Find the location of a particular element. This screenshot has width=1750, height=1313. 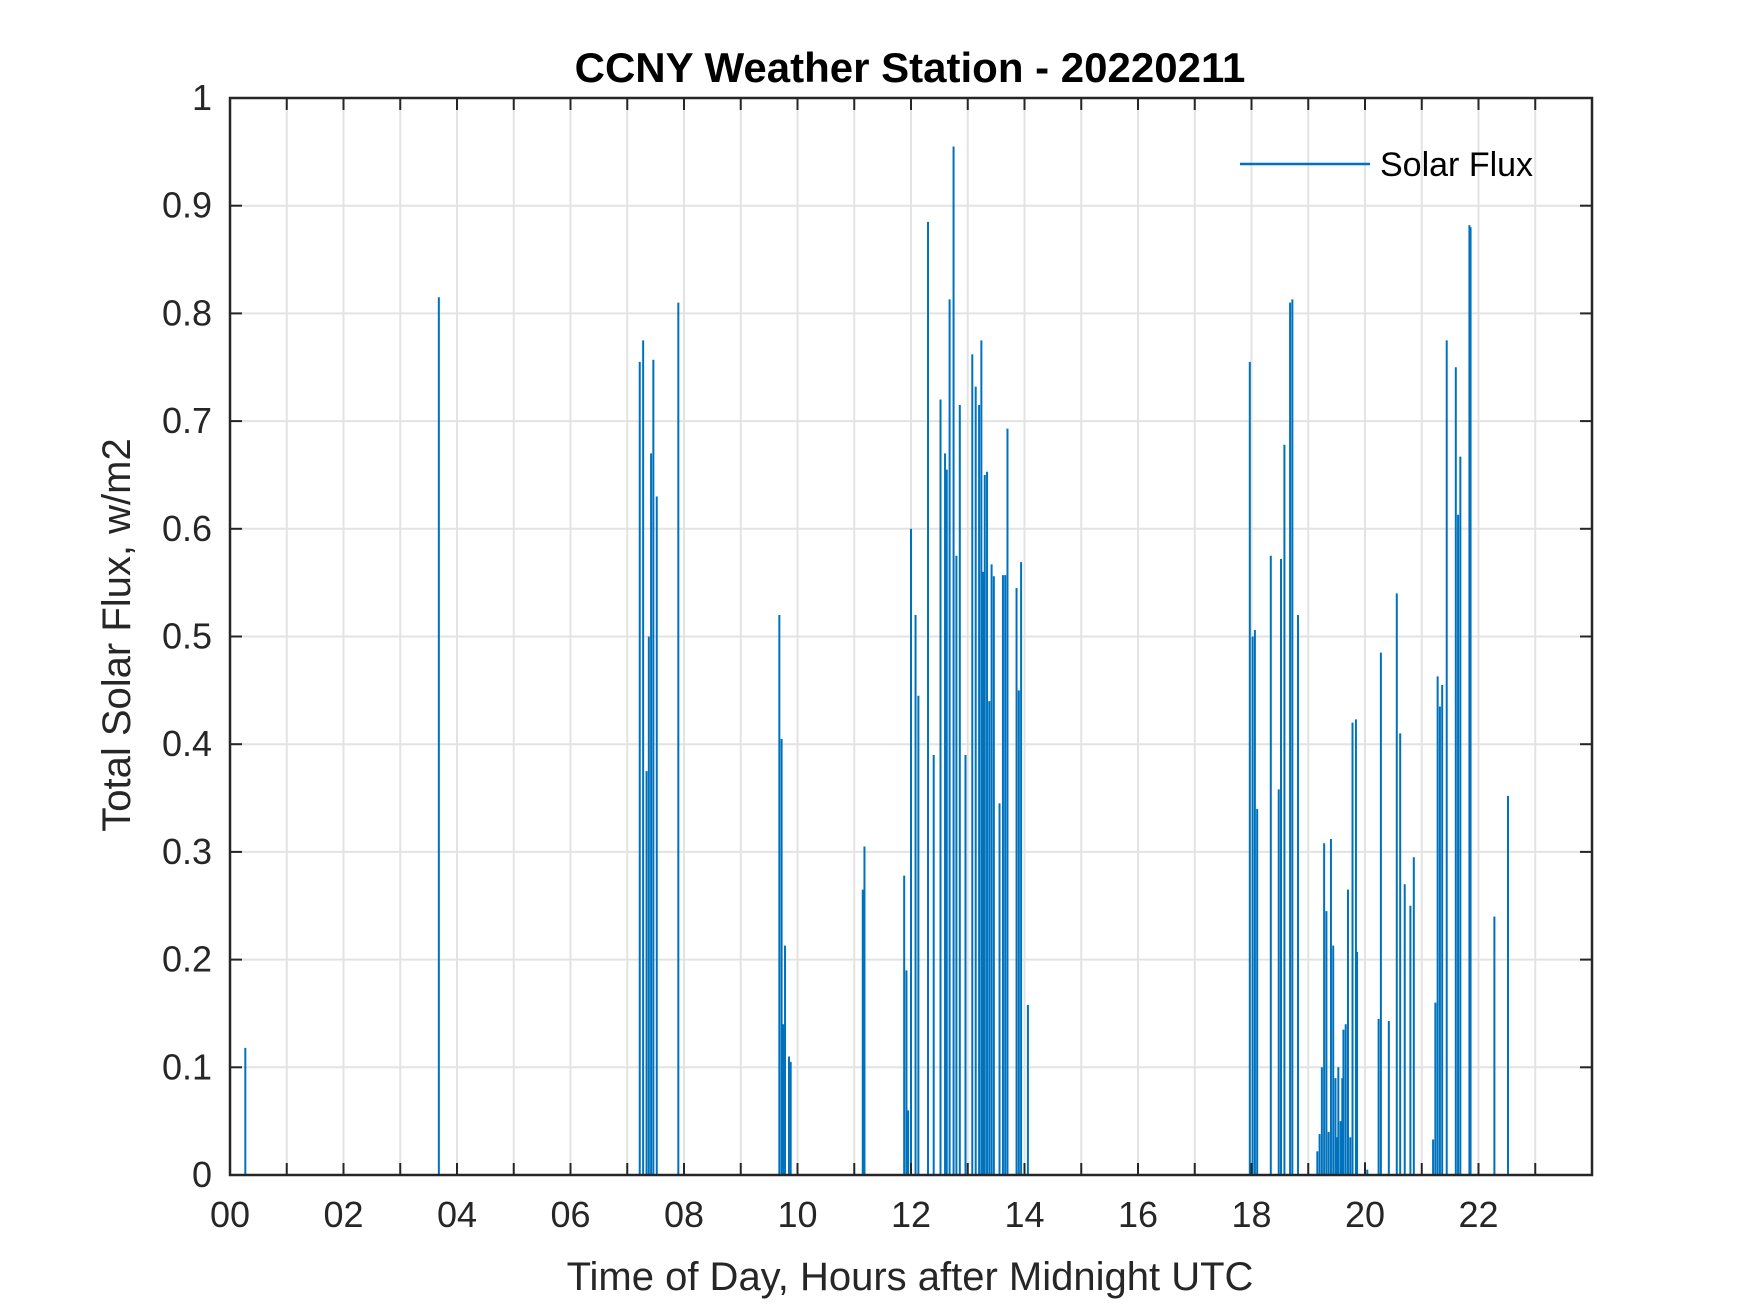

legend: Solar Flux is located at coordinates (1386, 165).